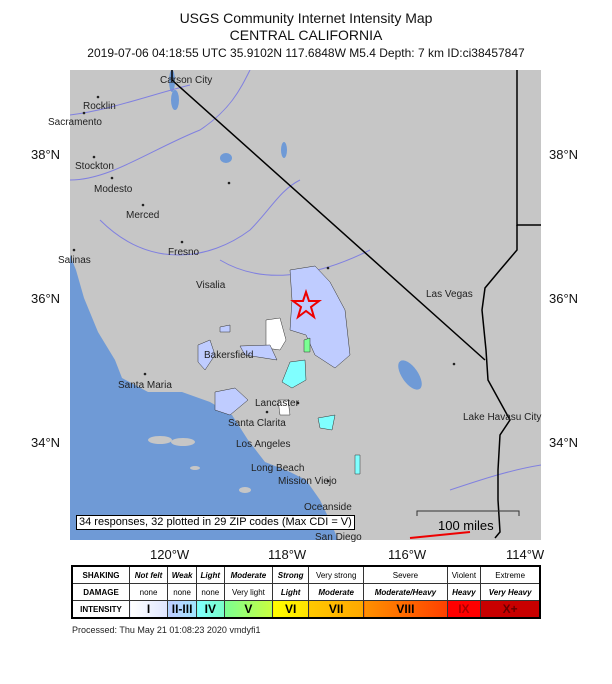 Image resolution: width=612 pixels, height=684 pixels. I want to click on intensity-cell: IV, so click(210, 609).